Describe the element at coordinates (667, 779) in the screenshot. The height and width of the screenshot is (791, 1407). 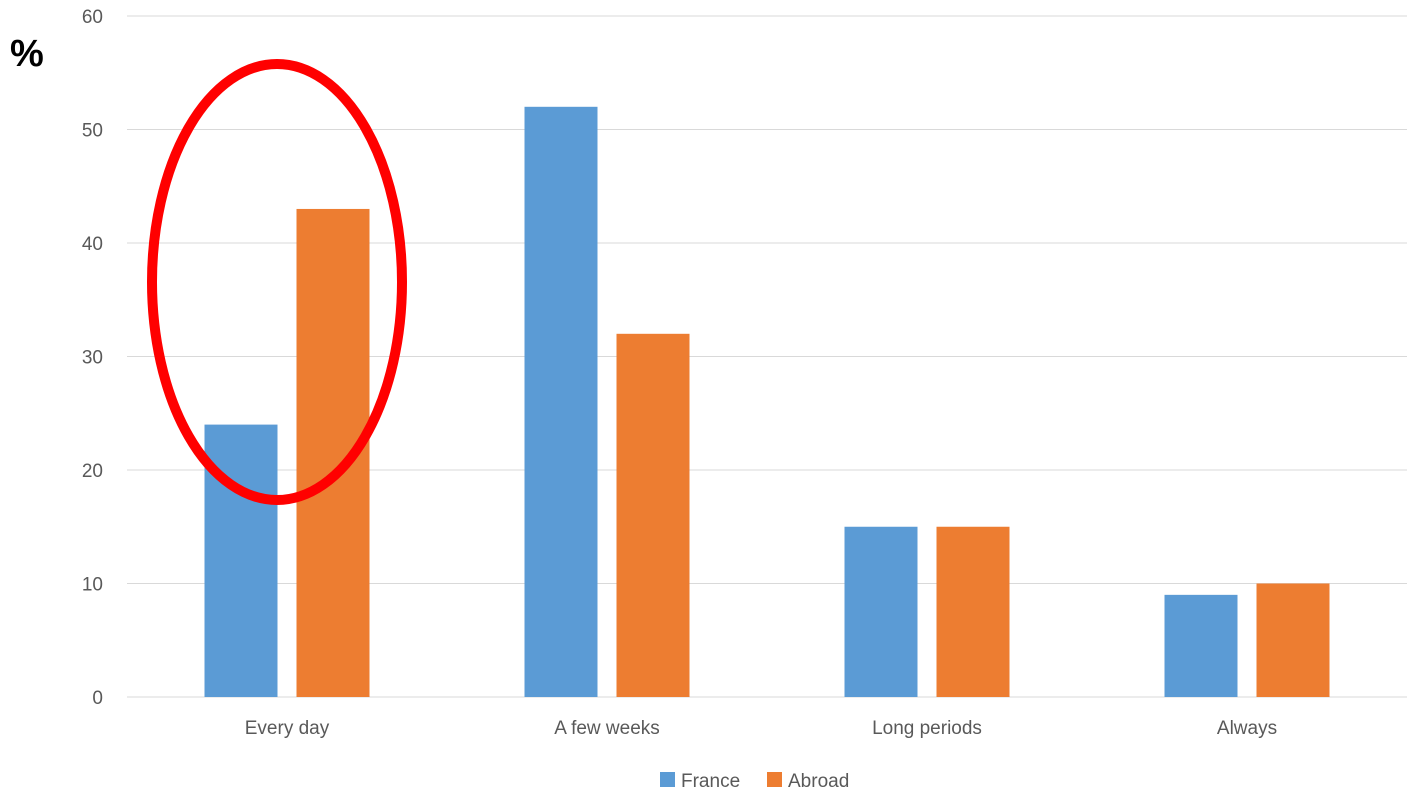
I see `legend-swatch-france` at that location.